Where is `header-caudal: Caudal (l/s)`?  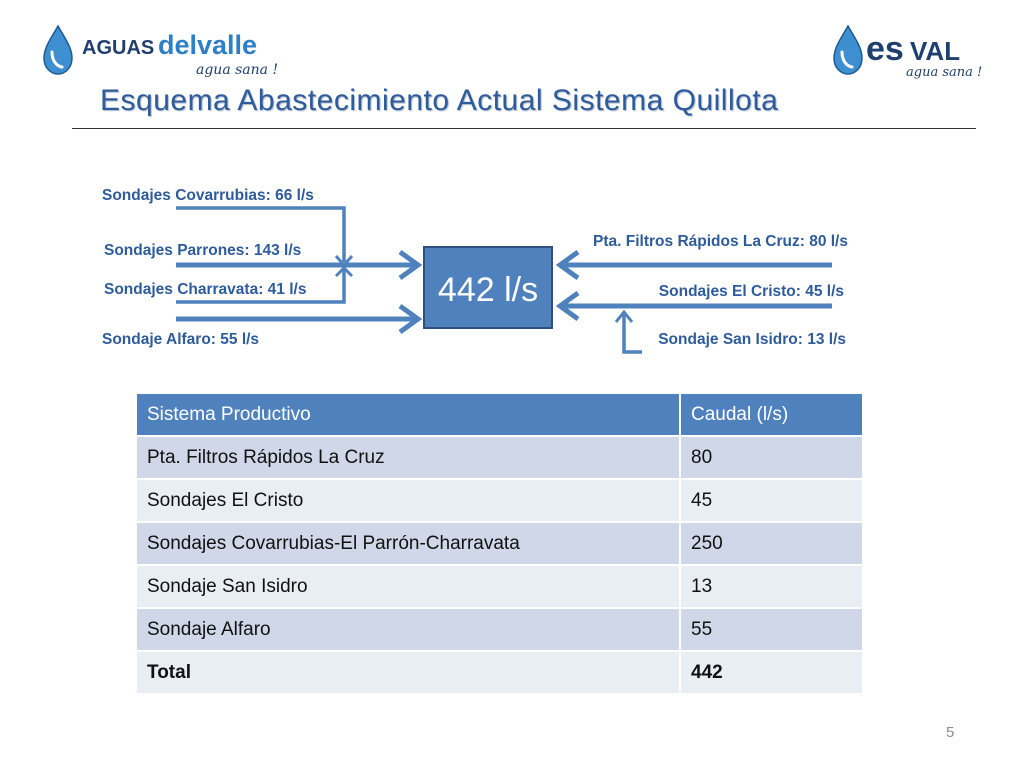 header-caudal: Caudal (l/s) is located at coordinates (772, 415).